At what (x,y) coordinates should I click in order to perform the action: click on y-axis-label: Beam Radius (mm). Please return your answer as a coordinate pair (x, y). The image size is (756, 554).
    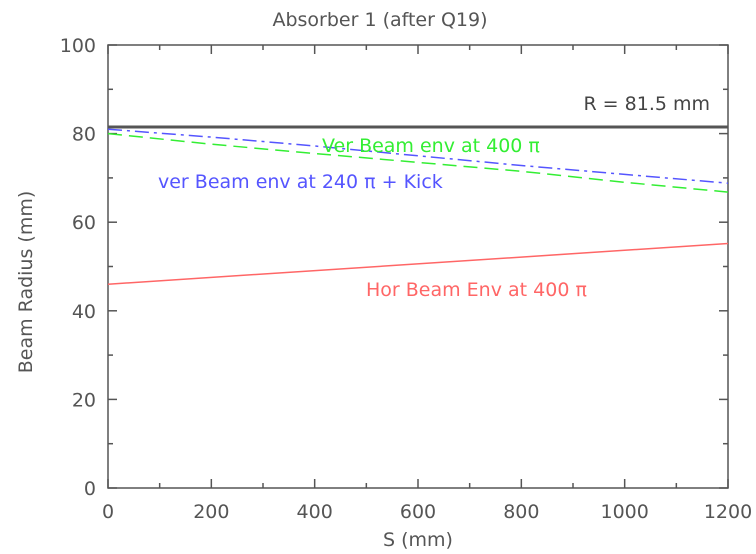
    Looking at the image, I should click on (26, 282).